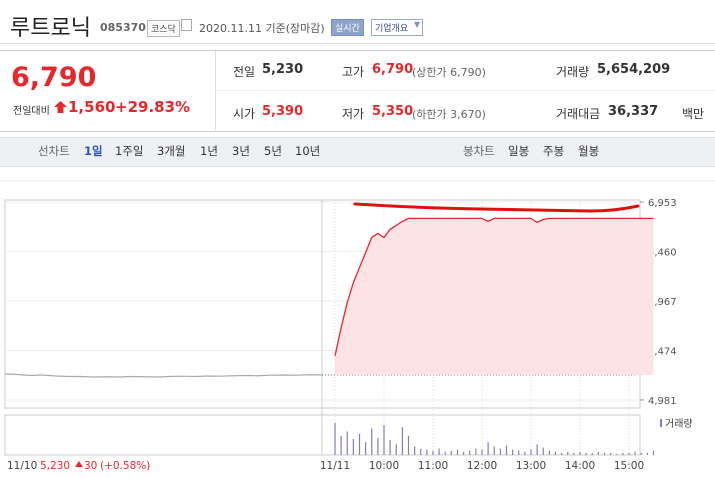 Image resolution: width=715 pixels, height=478 pixels. What do you see at coordinates (186, 25) in the screenshot?
I see `copy-icon` at bounding box center [186, 25].